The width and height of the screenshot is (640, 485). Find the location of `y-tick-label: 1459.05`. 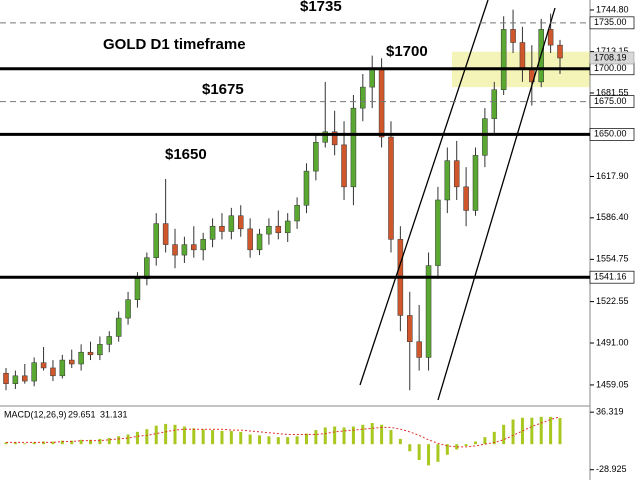

y-tick-label: 1459.05 is located at coordinates (612, 384).